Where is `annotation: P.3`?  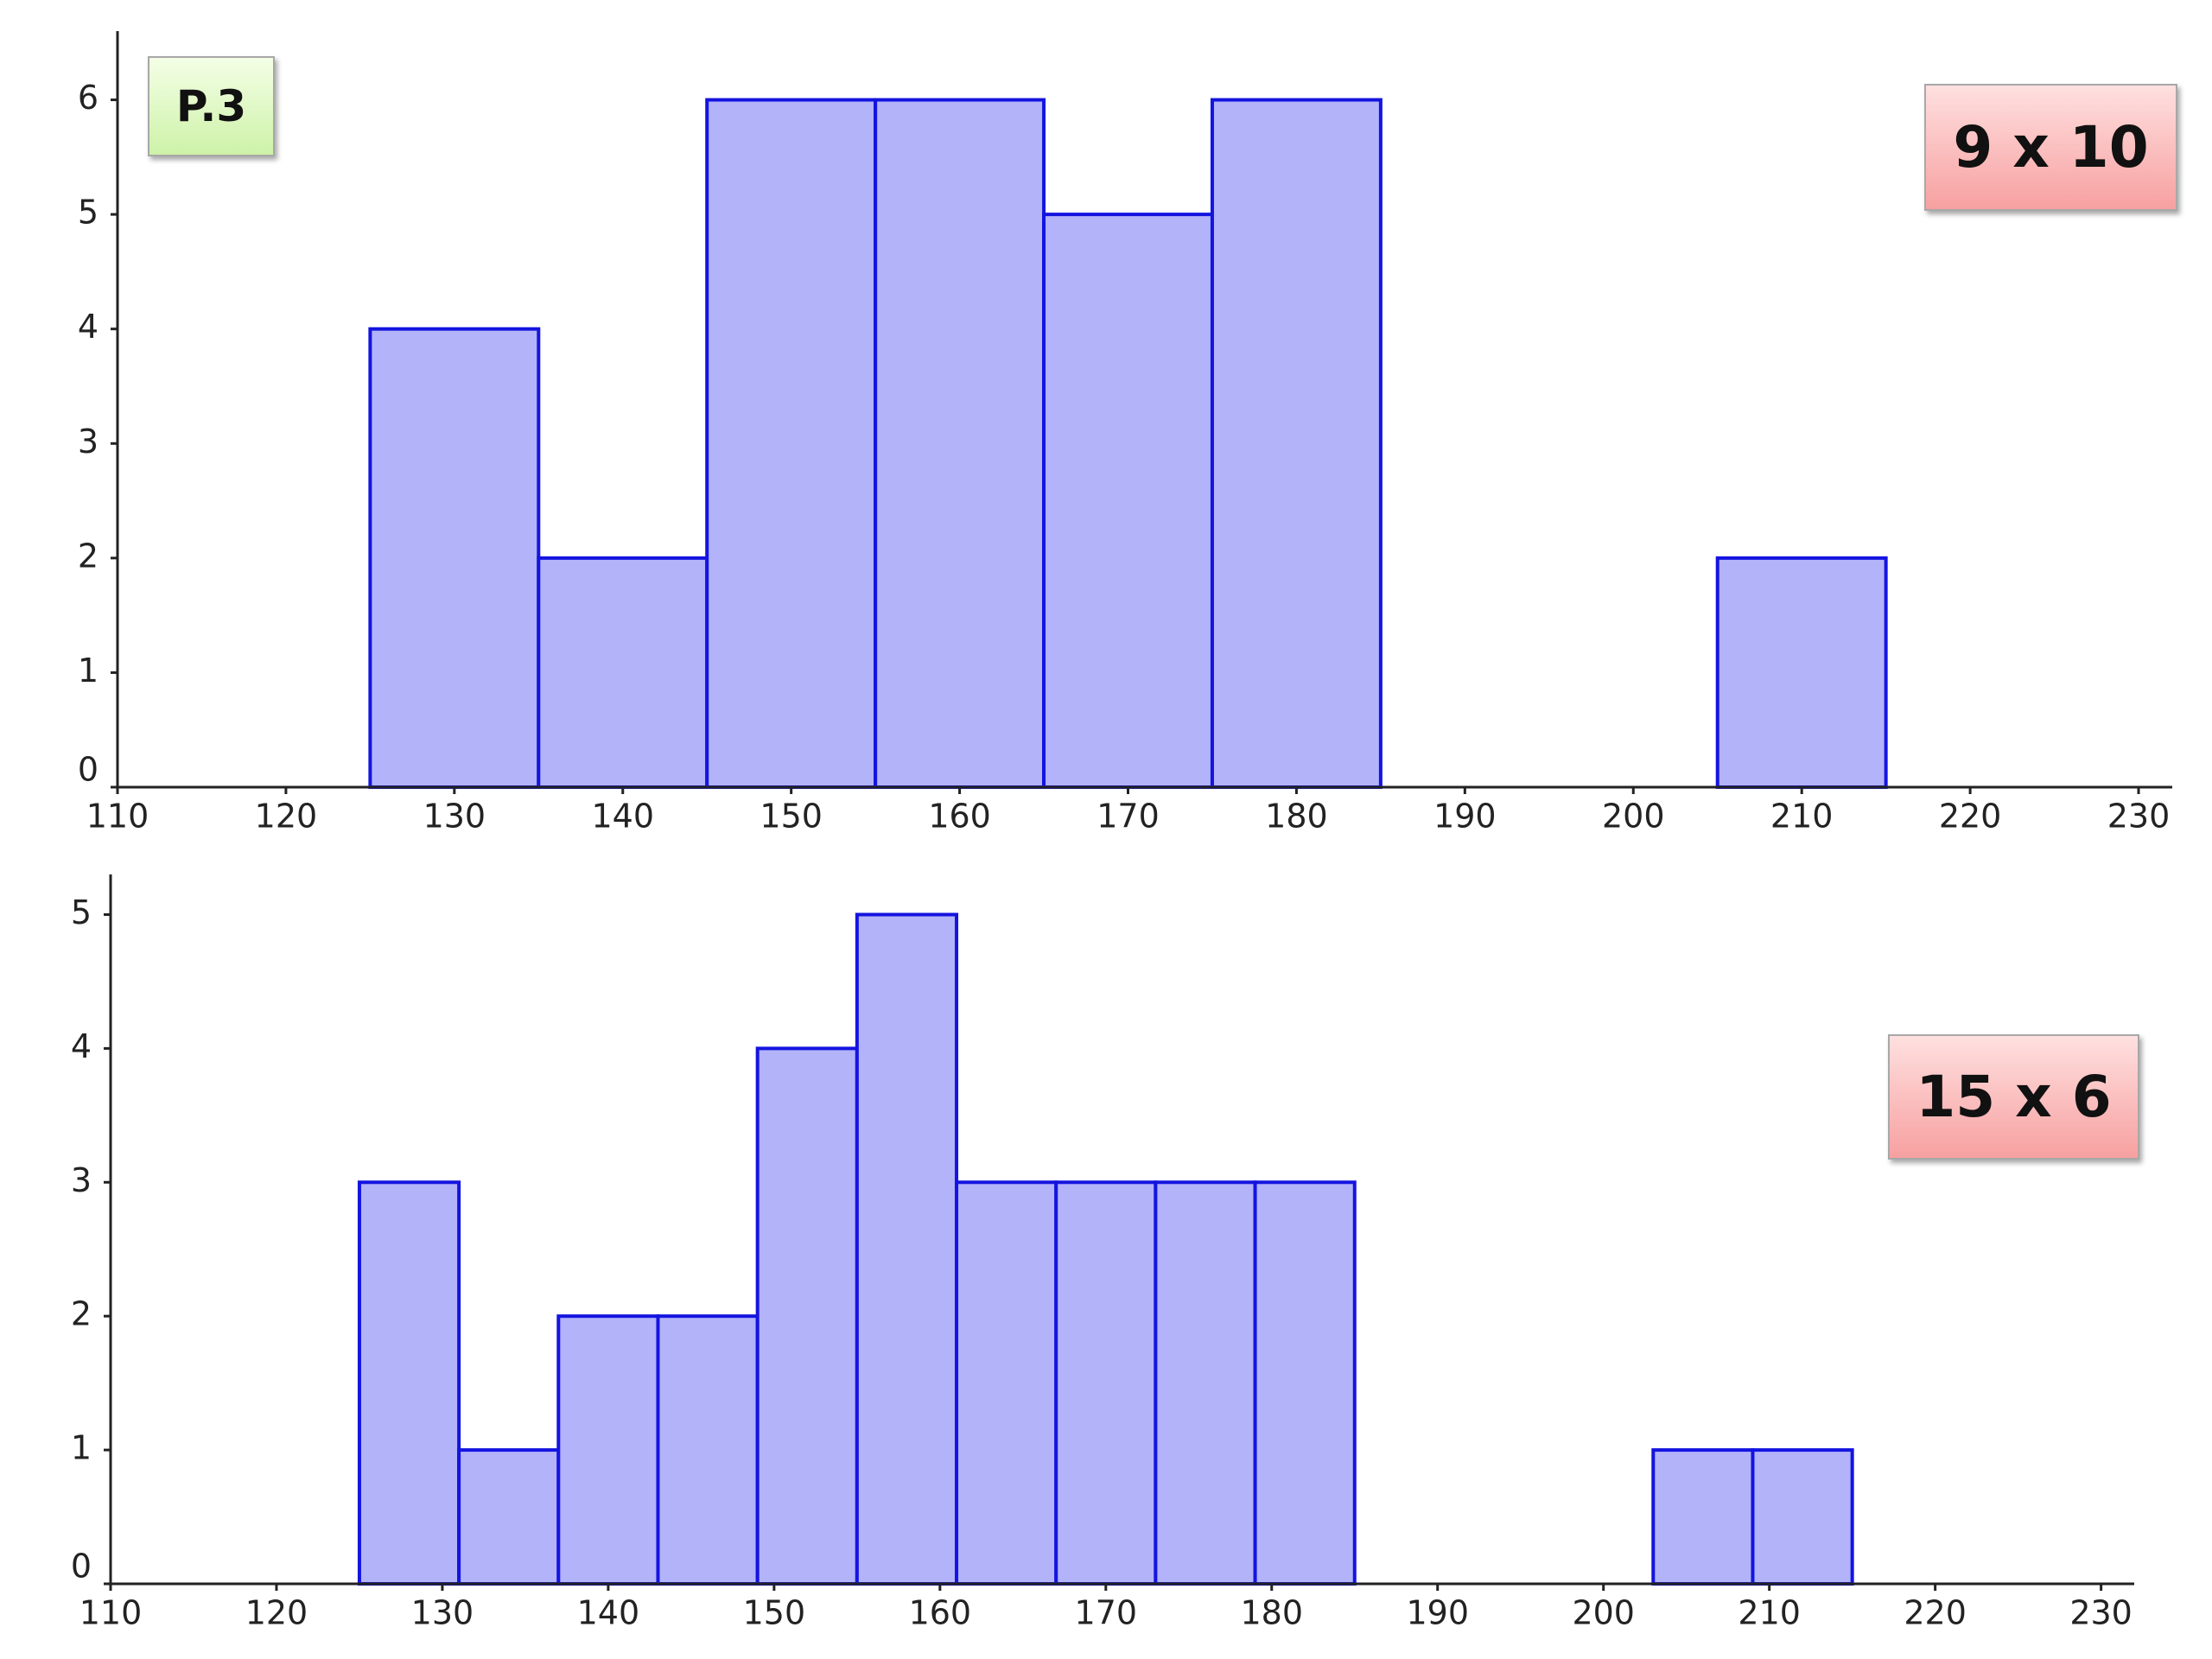
annotation: P.3 is located at coordinates (211, 106).